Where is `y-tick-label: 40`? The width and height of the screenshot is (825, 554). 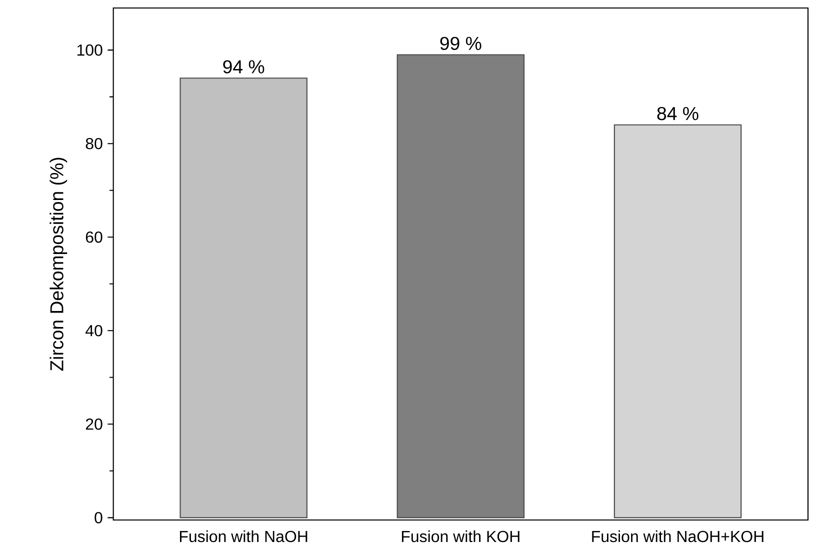 y-tick-label: 40 is located at coordinates (94, 330).